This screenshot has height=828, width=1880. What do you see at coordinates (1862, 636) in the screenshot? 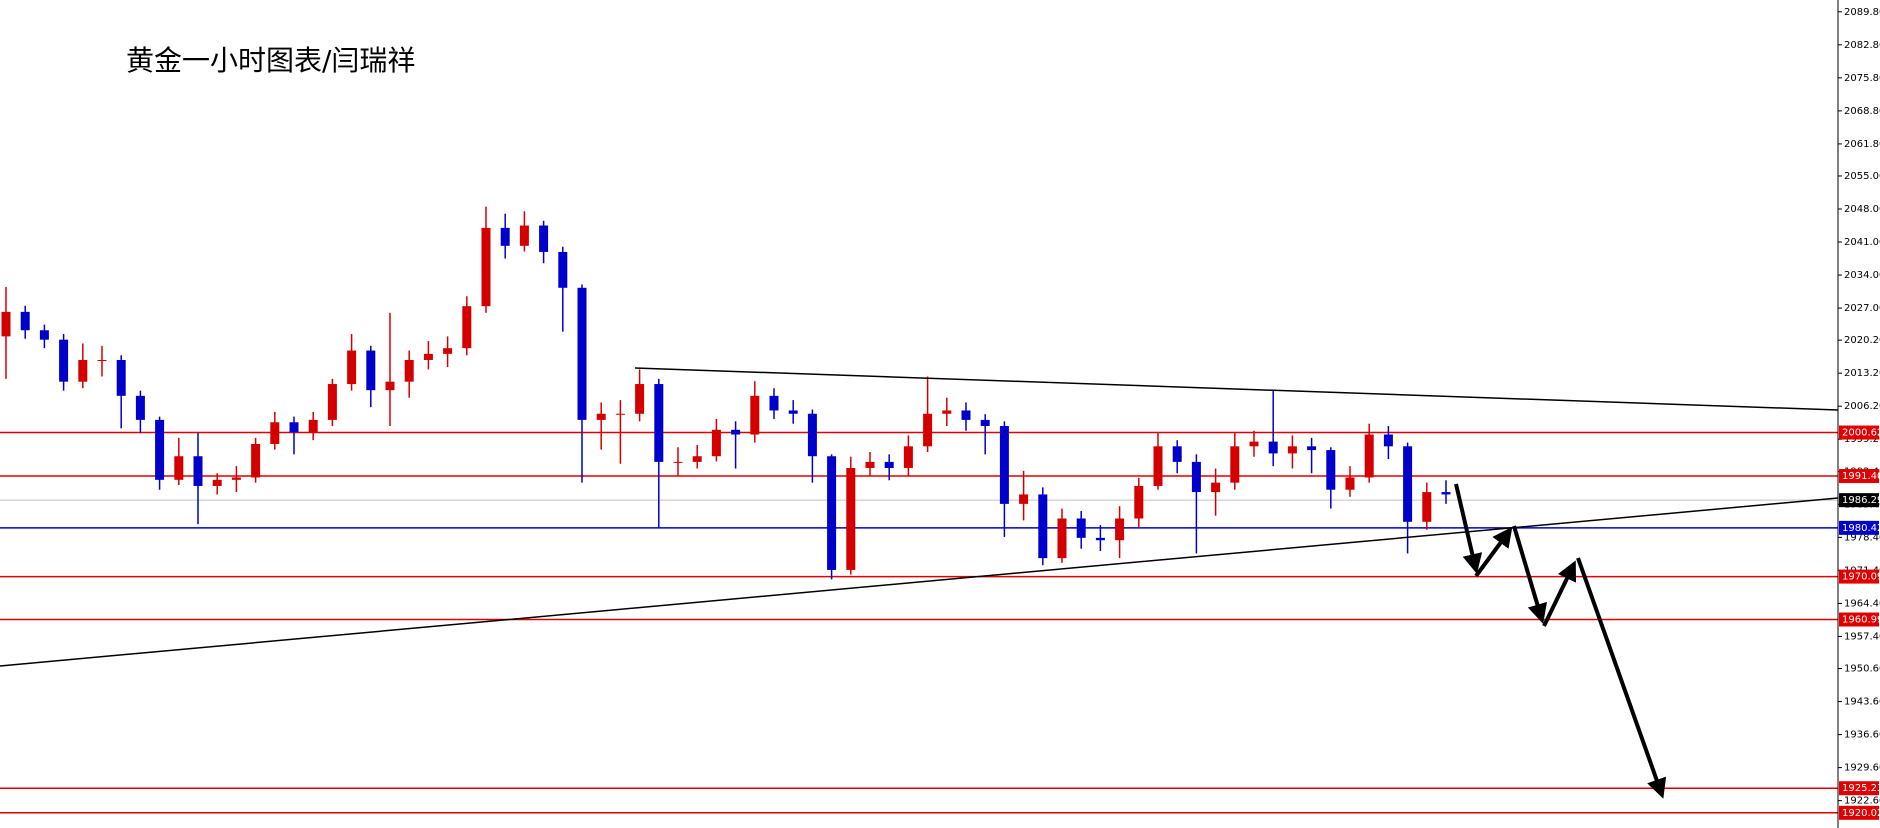
I see `y-tick-label: 1957.40` at bounding box center [1862, 636].